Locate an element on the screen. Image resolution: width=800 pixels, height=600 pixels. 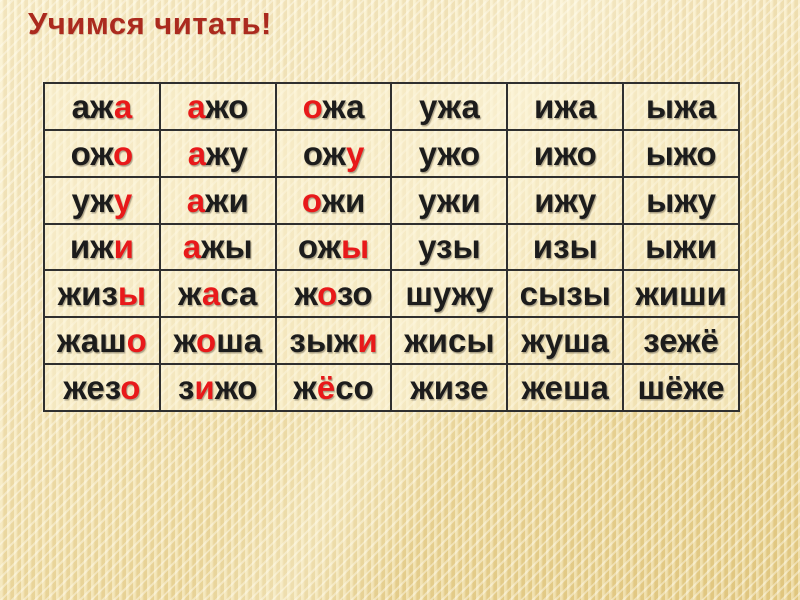
table-row: ужу ажи ожи ужи ижу ыжу is located at coordinates (391, 200).